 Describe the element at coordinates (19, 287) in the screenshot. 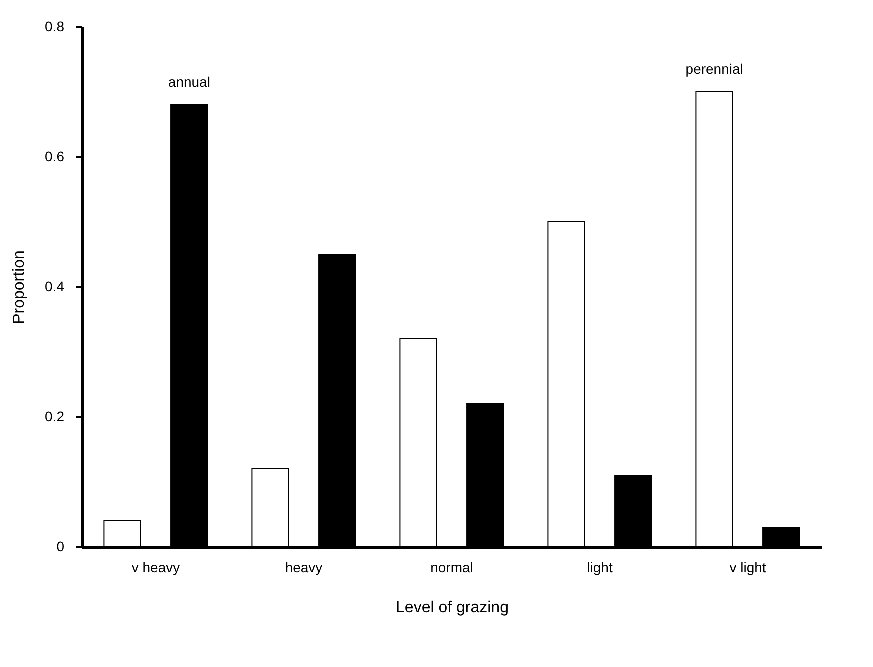

I see `y-axis-title: Proportion` at that location.